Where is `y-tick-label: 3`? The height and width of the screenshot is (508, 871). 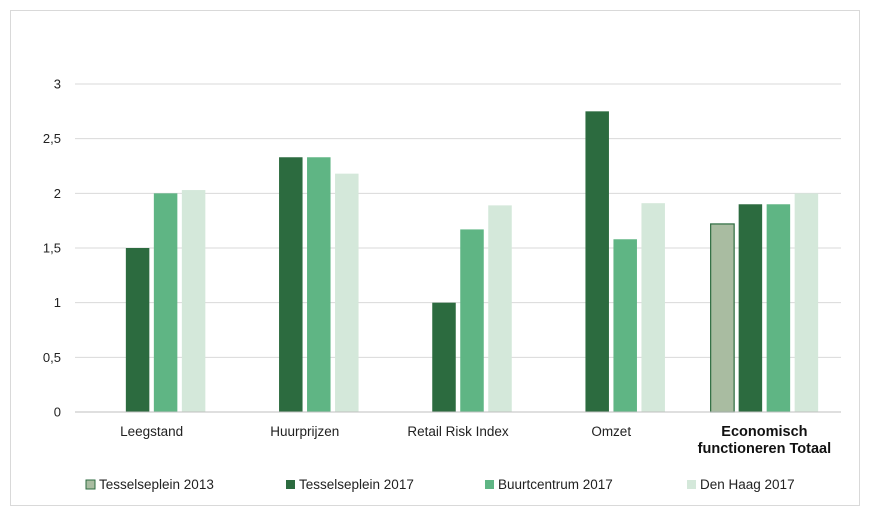
y-tick-label: 3 is located at coordinates (57, 84).